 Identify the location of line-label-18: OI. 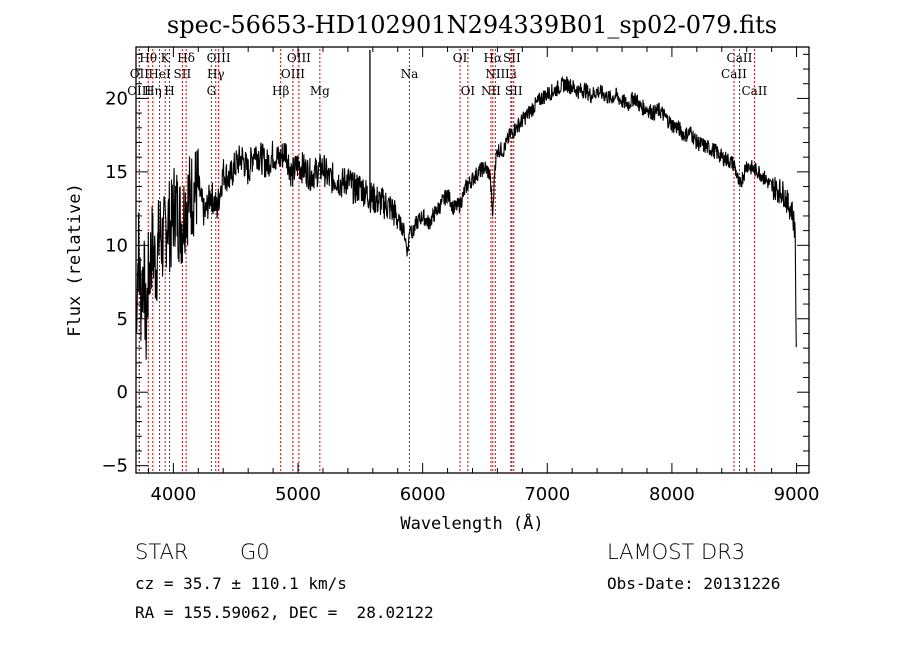
(468, 91).